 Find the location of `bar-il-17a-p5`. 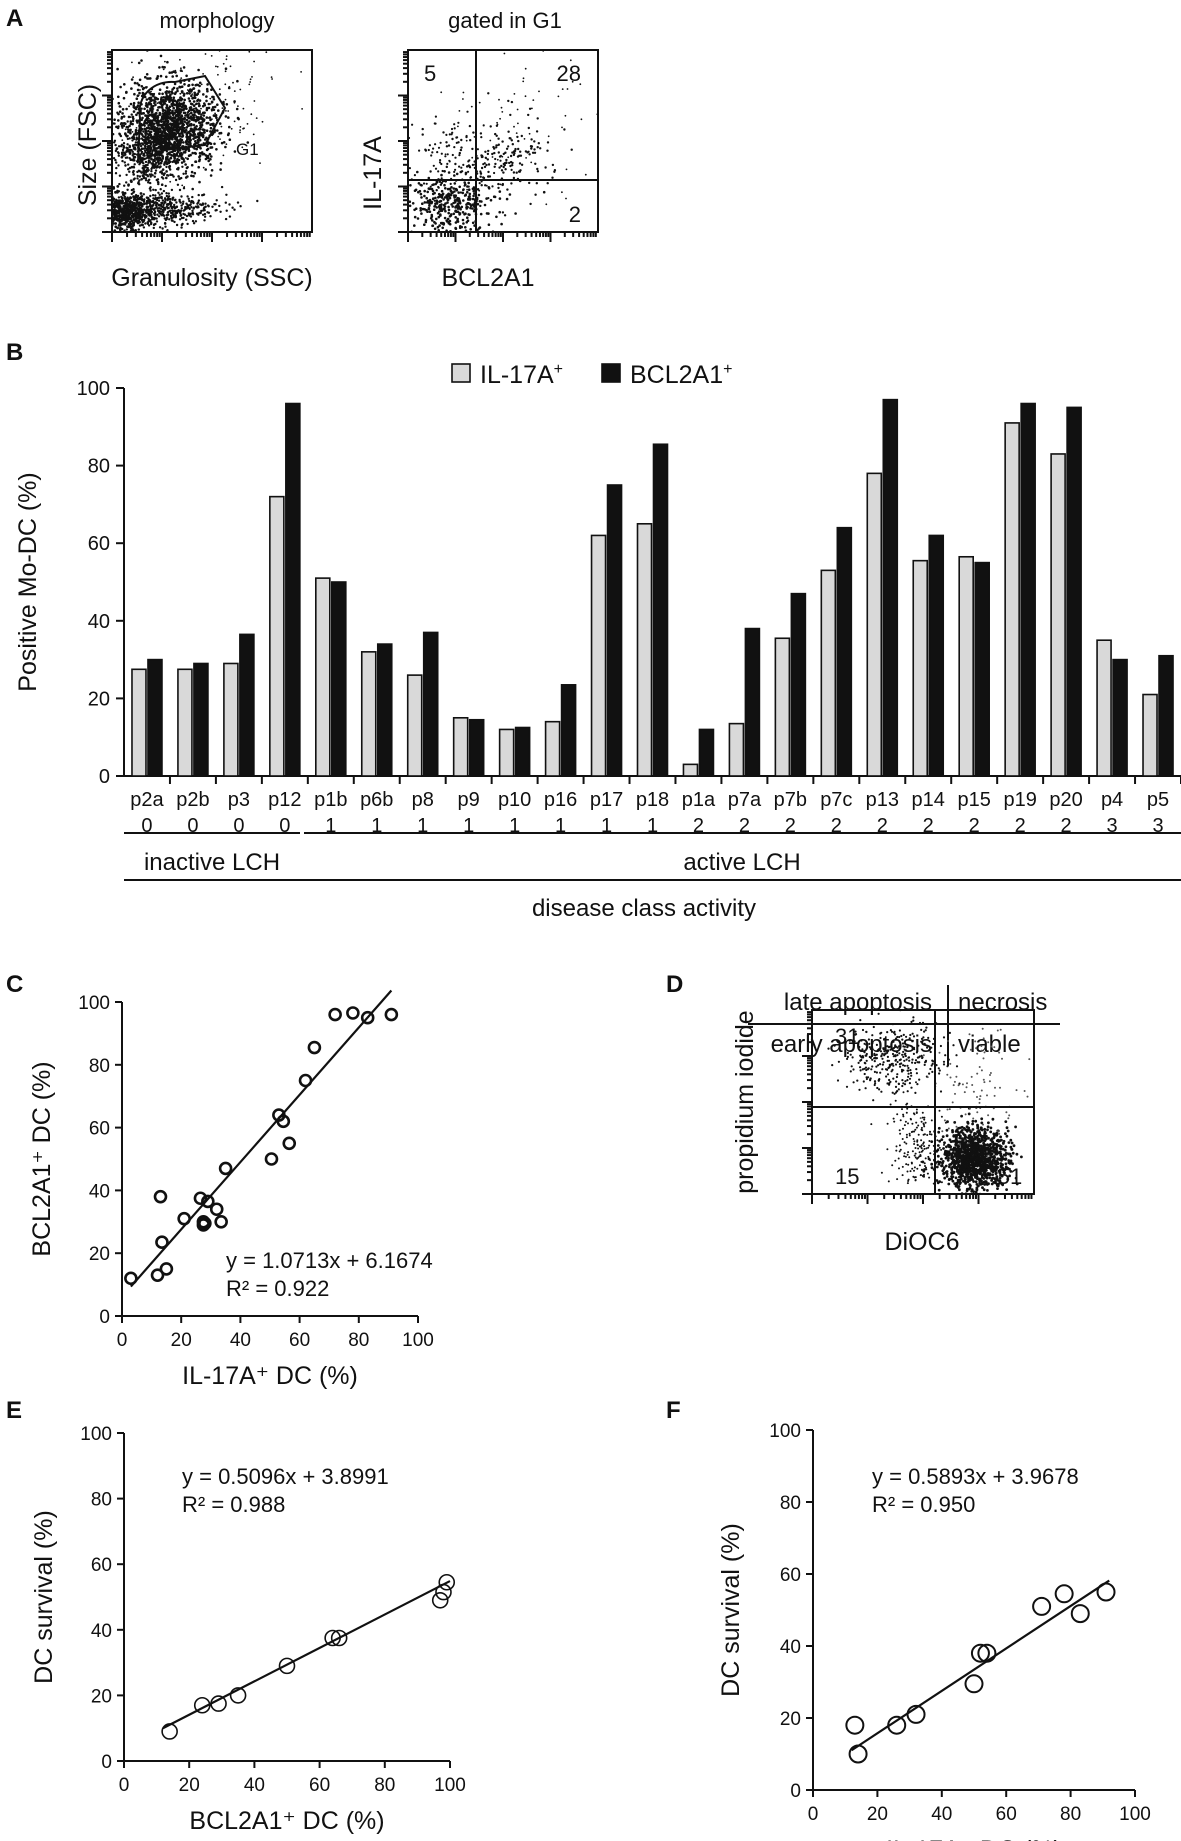

bar-il-17a-p5 is located at coordinates (1150, 735).